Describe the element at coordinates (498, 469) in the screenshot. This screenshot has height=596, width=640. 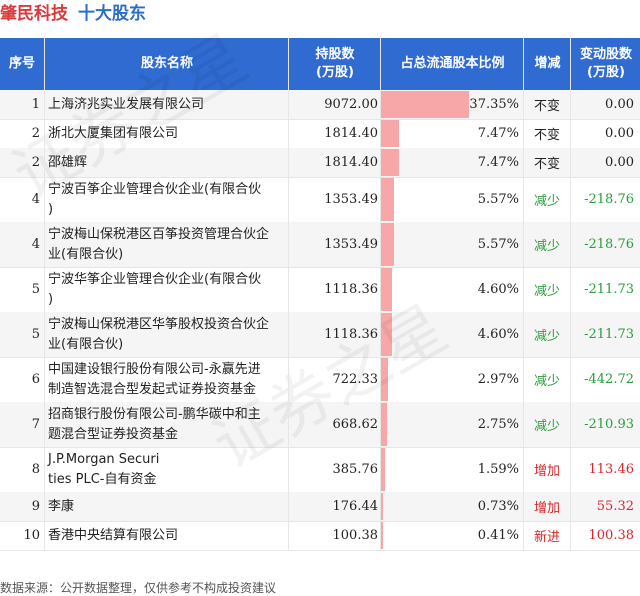
I see `ratio-label: 1.59%` at that location.